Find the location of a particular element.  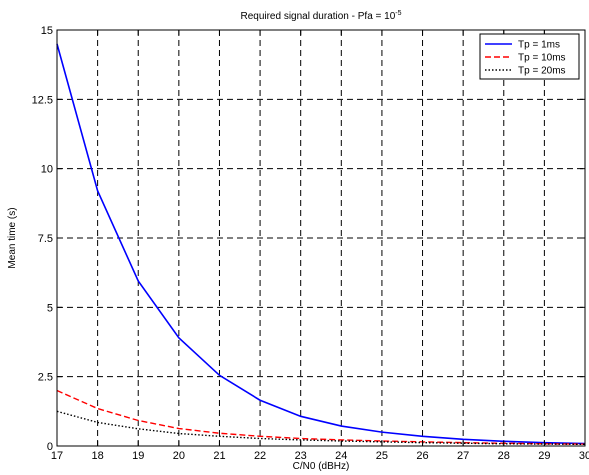

chart-title-text: Required signal duration - Pfa = 10 is located at coordinates (317, 16).